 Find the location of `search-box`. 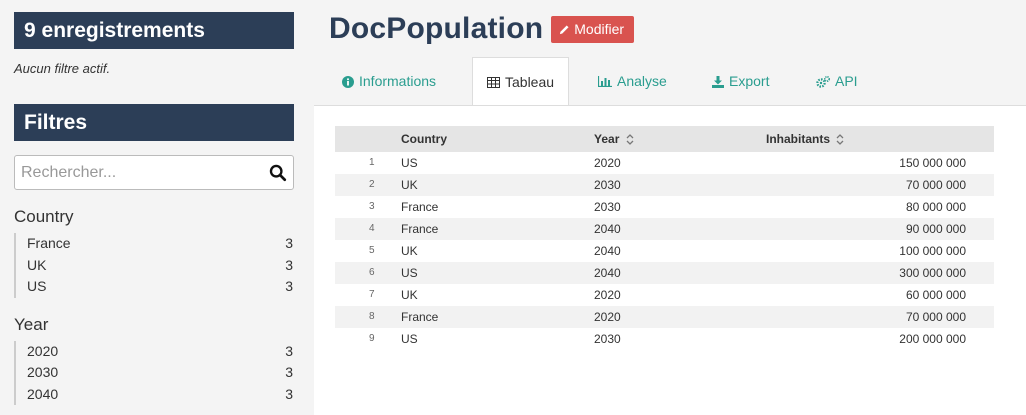

search-box is located at coordinates (154, 172).